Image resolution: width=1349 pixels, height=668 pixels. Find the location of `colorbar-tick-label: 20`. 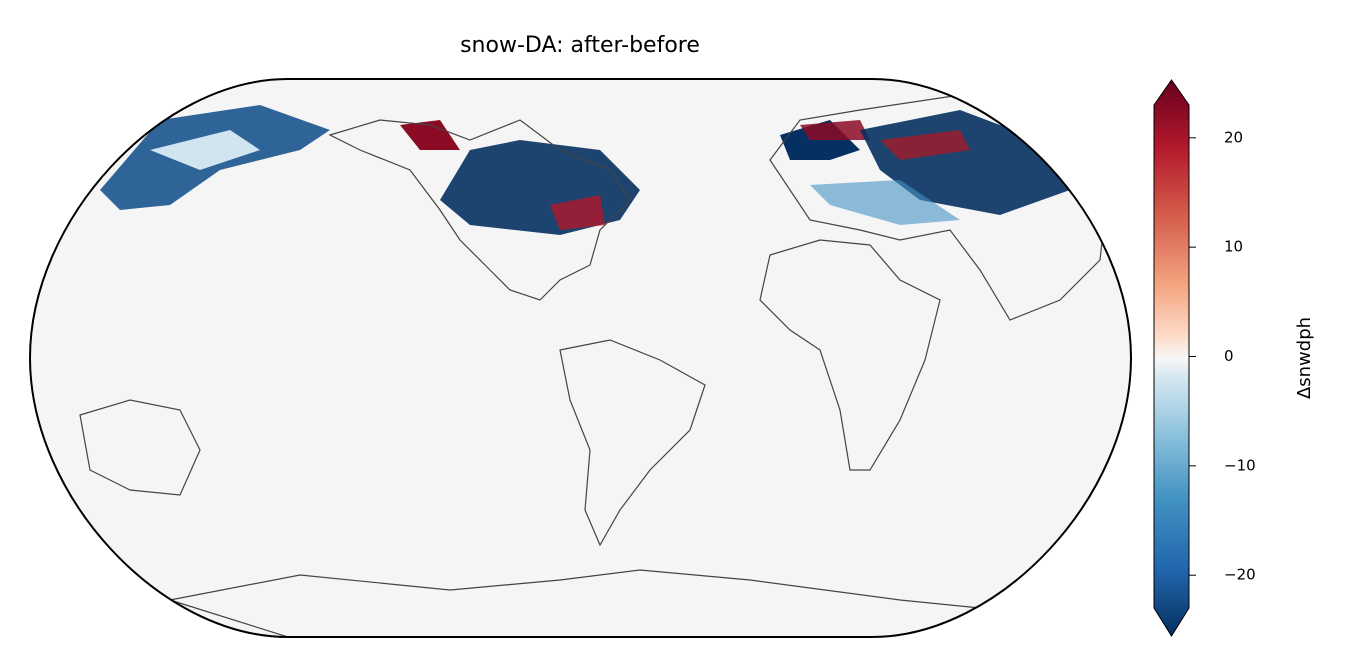

colorbar-tick-label: 20 is located at coordinates (1233, 137).